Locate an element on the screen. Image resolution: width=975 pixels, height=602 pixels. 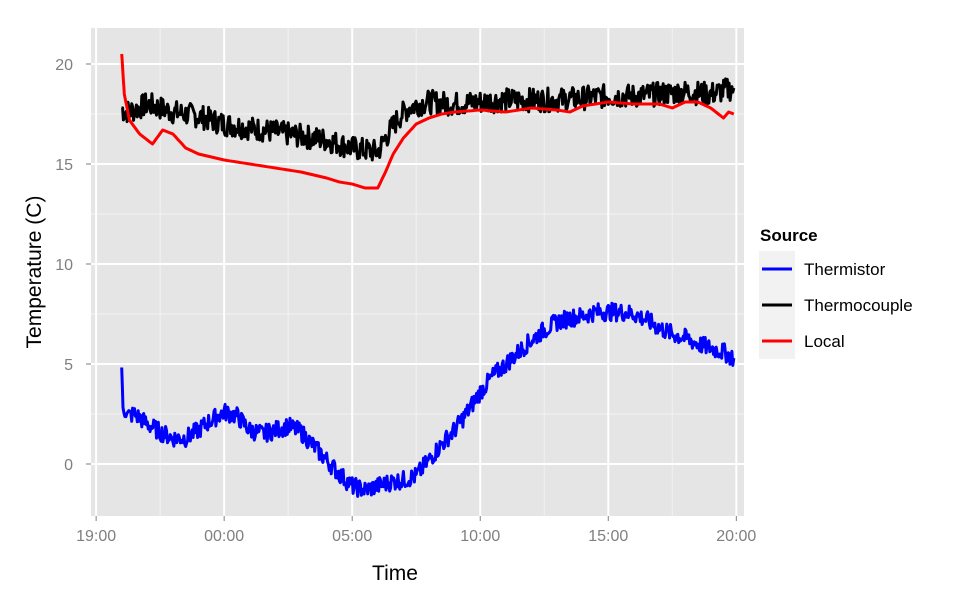
y-tick-label: 15 is located at coordinates (64, 165).